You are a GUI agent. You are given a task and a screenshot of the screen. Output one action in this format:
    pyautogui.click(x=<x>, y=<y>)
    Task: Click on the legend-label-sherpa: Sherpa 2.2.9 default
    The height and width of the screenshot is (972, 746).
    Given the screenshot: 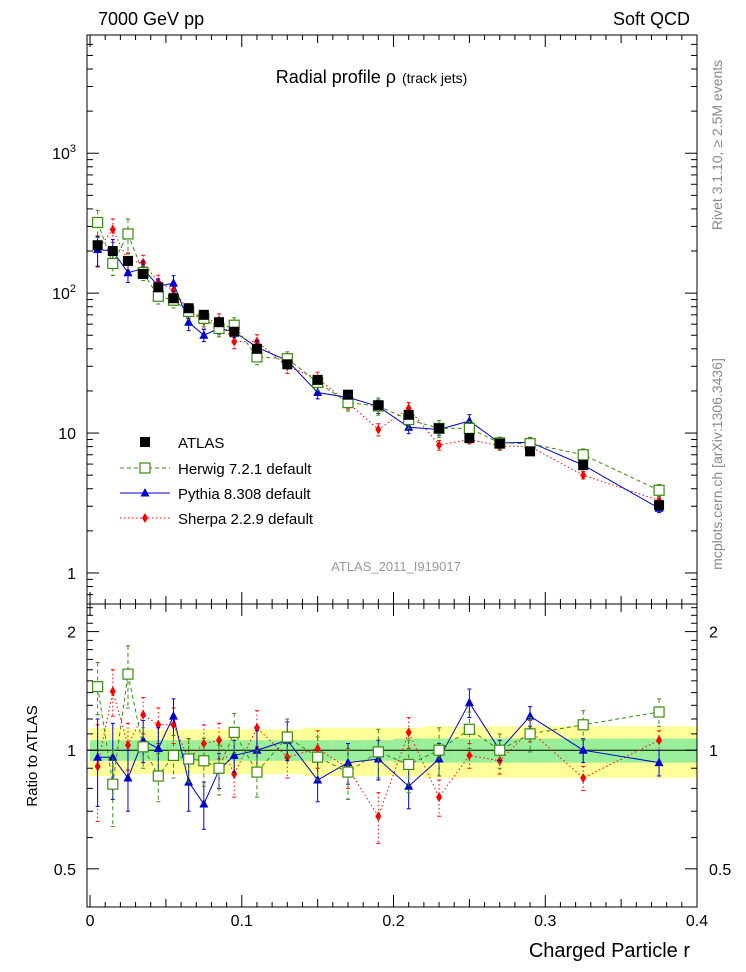 What is the action you would take?
    pyautogui.click(x=246, y=519)
    